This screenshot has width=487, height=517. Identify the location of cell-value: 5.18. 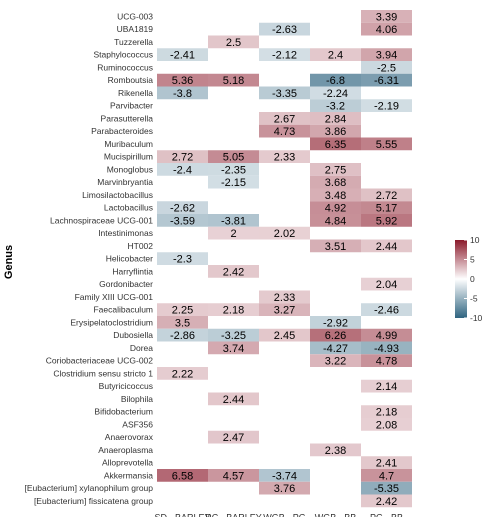
(233, 81).